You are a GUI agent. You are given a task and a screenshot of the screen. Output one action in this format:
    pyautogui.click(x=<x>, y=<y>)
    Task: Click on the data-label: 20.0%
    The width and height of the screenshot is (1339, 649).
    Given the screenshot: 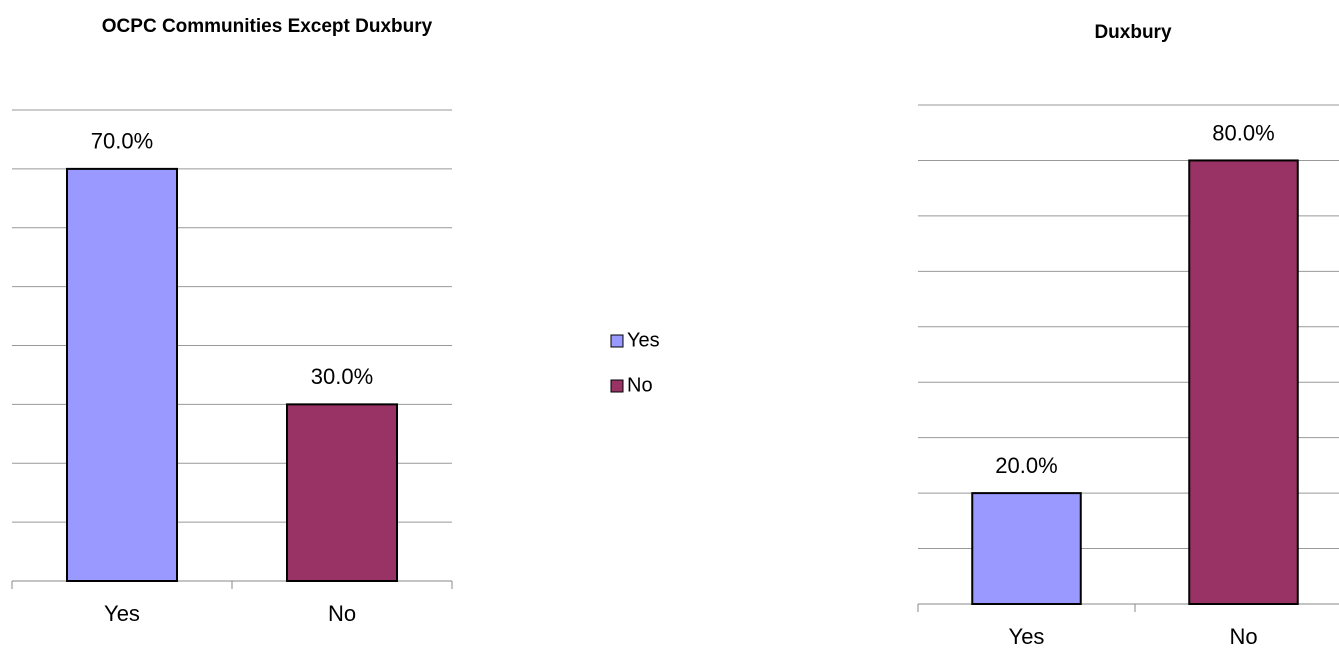 What is the action you would take?
    pyautogui.click(x=1026, y=465)
    